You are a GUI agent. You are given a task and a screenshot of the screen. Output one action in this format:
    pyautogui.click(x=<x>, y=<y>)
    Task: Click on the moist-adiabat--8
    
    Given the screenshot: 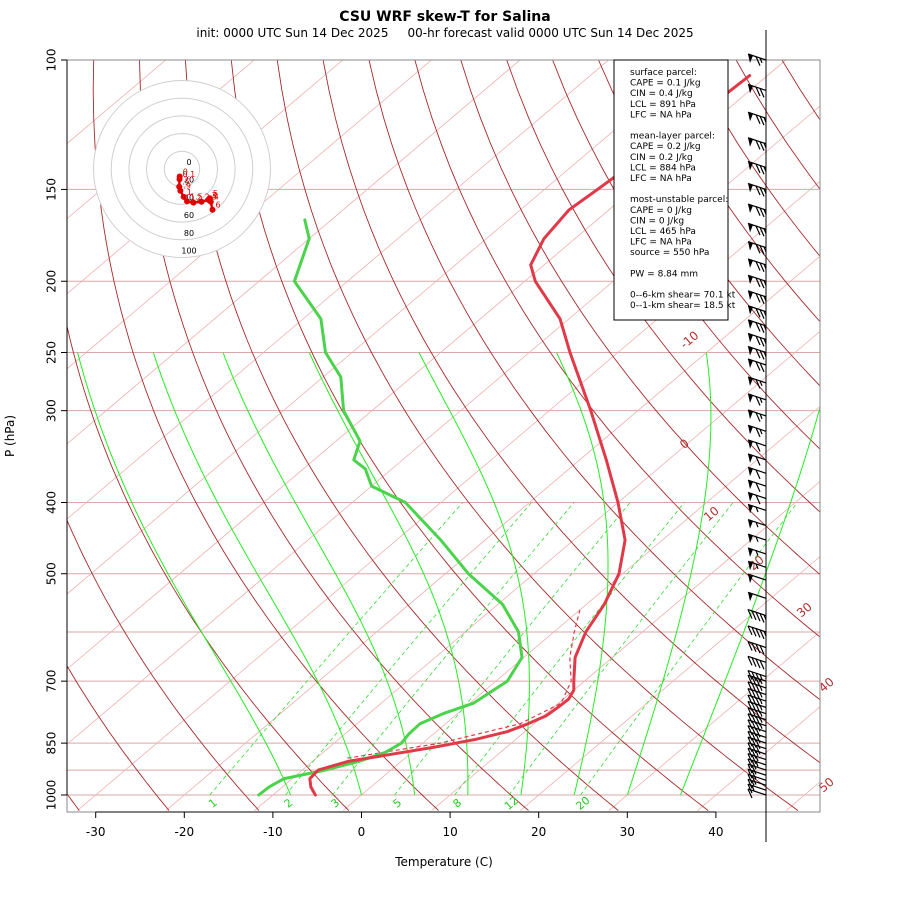 What is the action you would take?
    pyautogui.click(x=184, y=574)
    